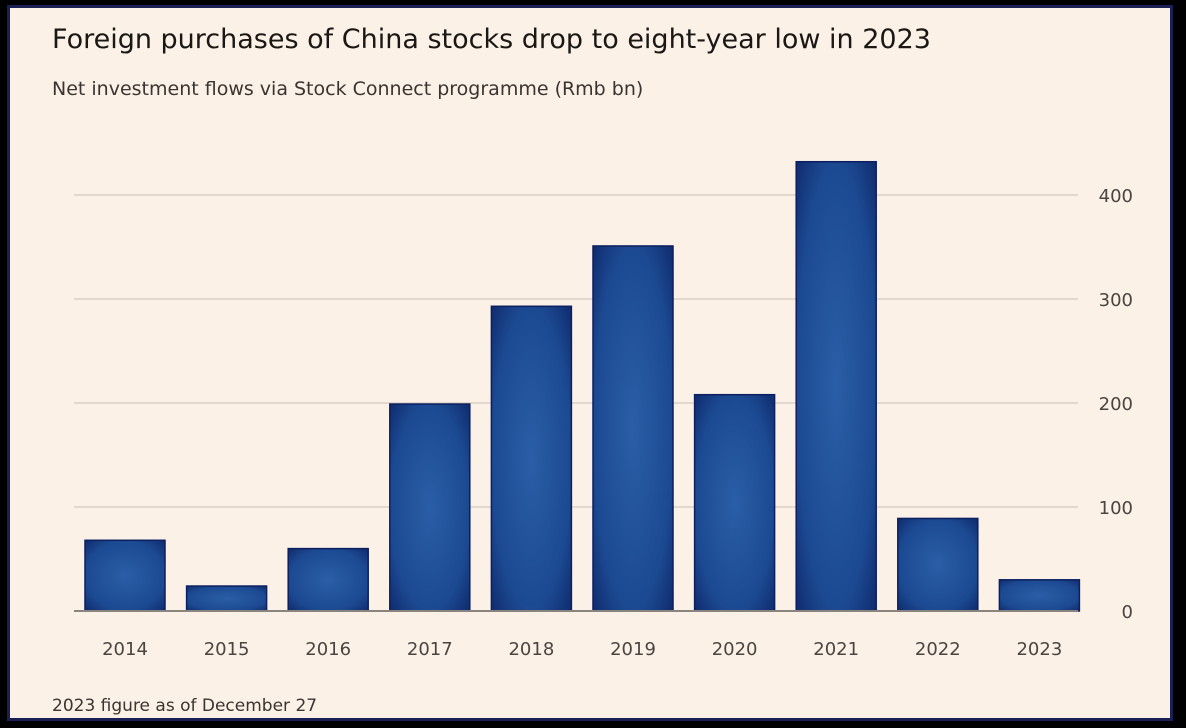  What do you see at coordinates (531, 649) in the screenshot?
I see `x-tick-label-2018: 2018` at bounding box center [531, 649].